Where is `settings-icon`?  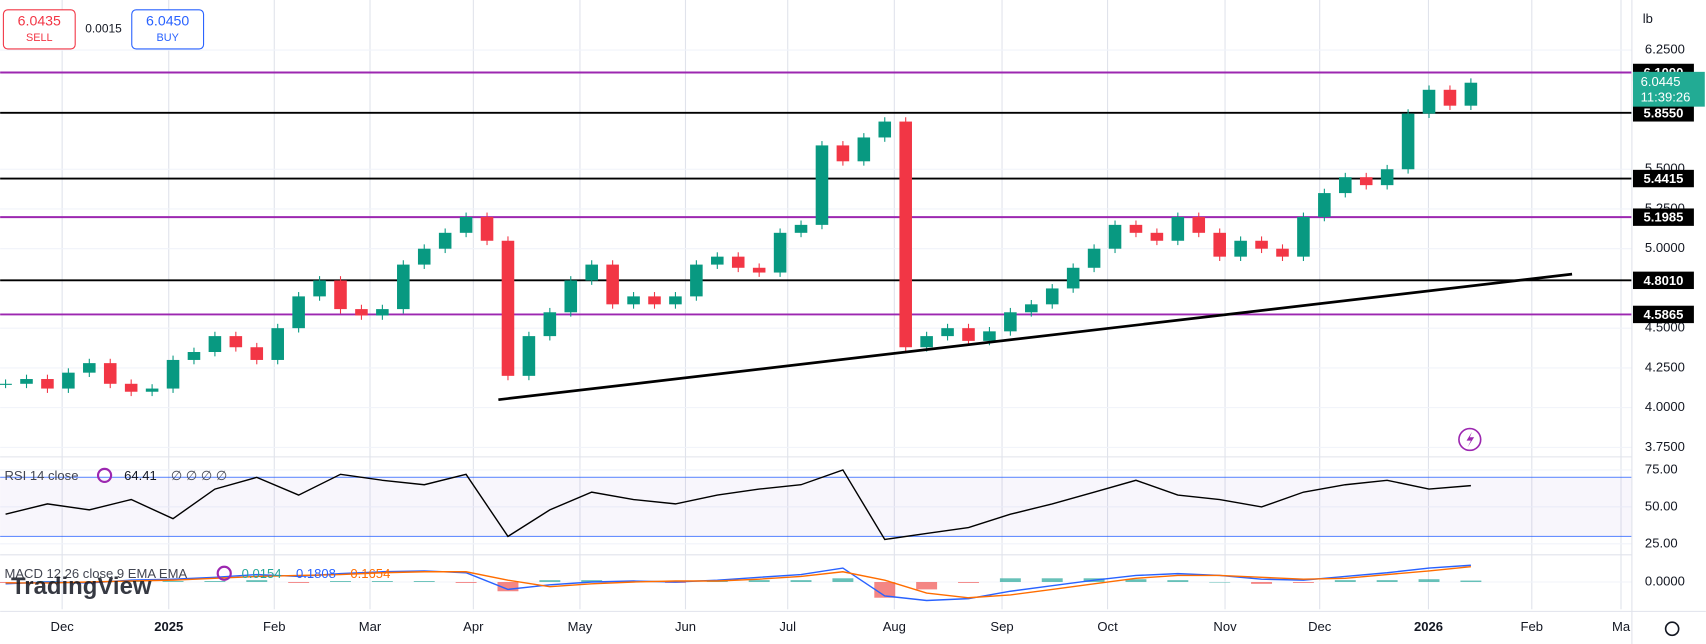
settings-icon is located at coordinates (1672, 629).